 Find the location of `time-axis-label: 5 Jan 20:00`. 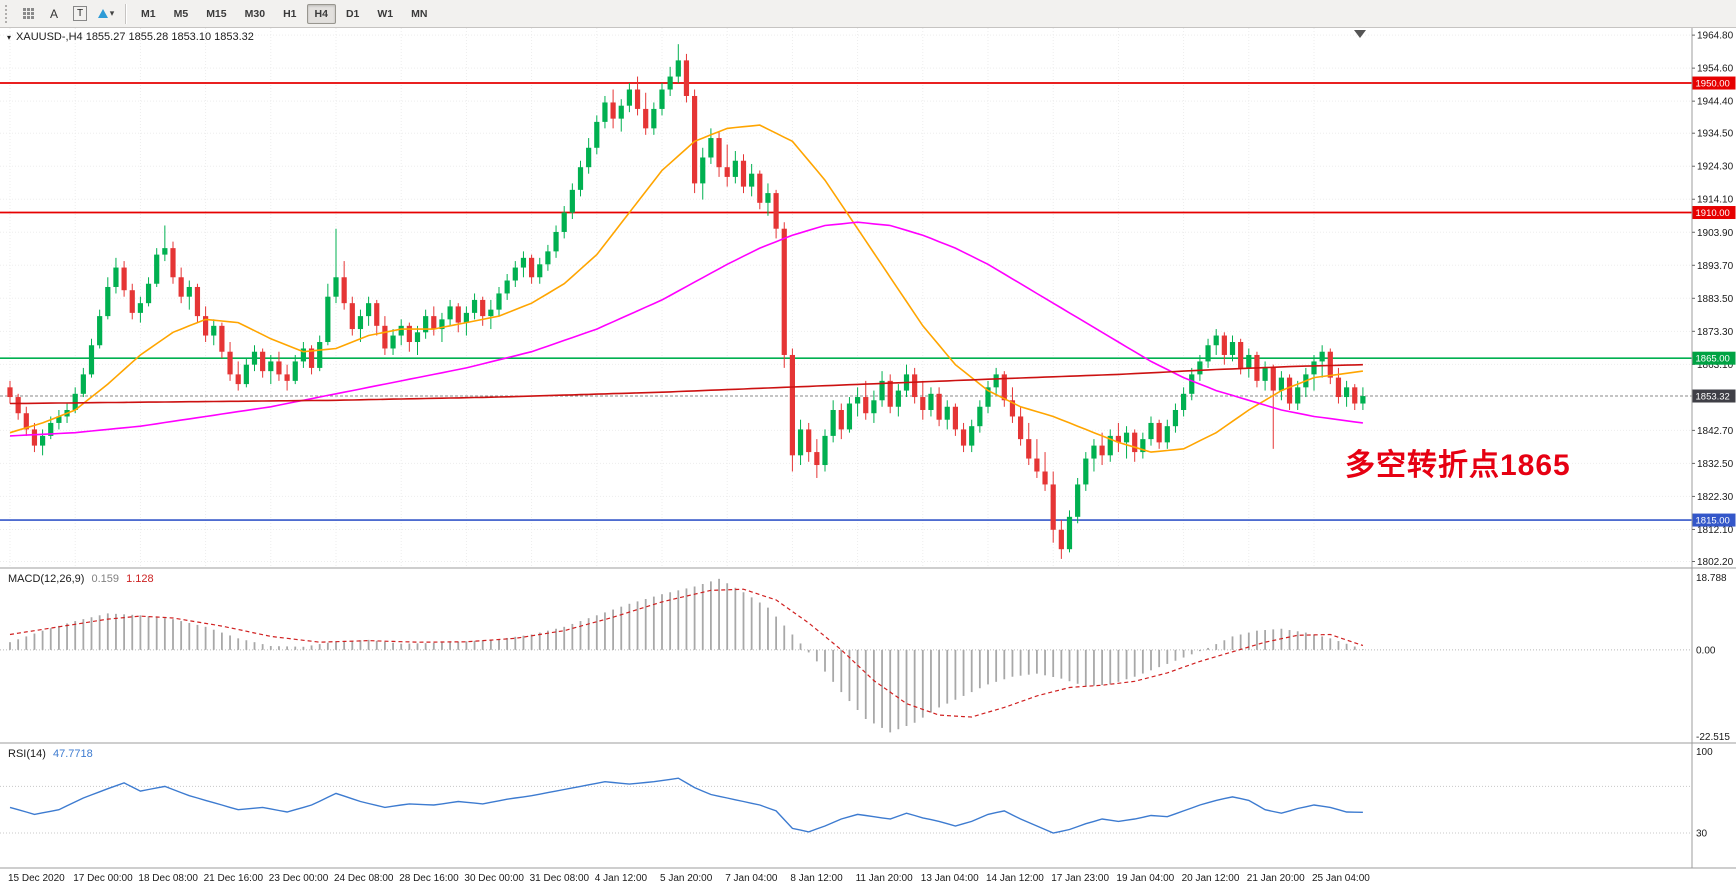

time-axis-label: 5 Jan 20:00 is located at coordinates (686, 878).